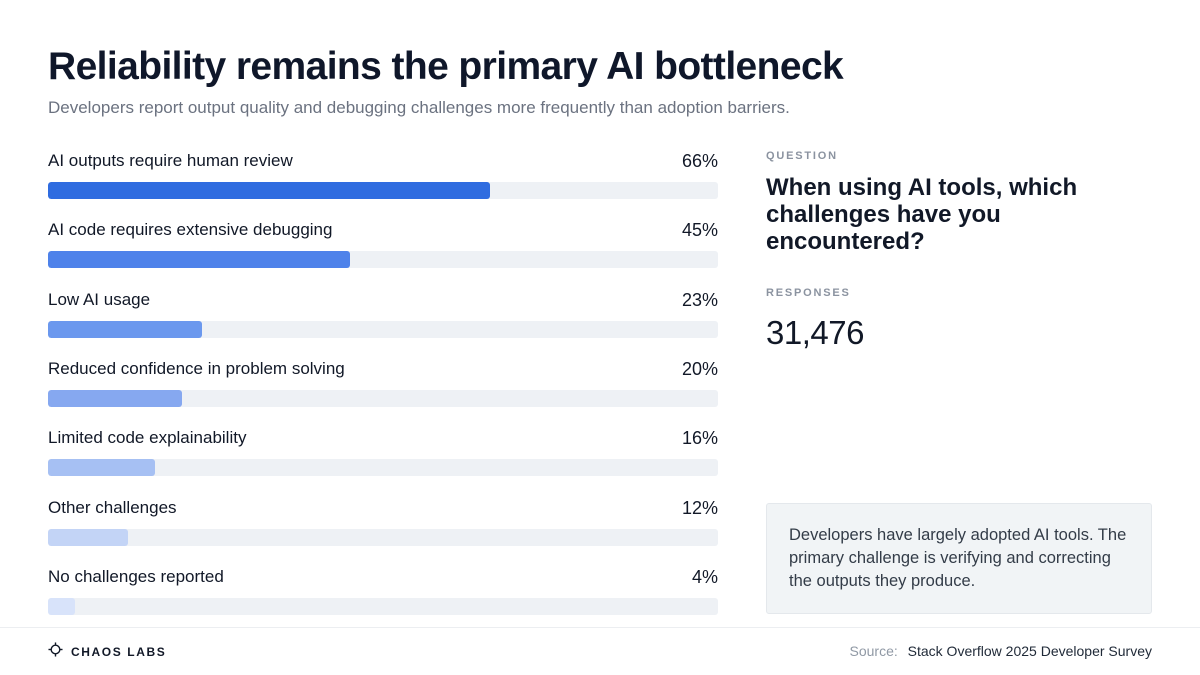  I want to click on bar-value-label: 20%, so click(699, 368).